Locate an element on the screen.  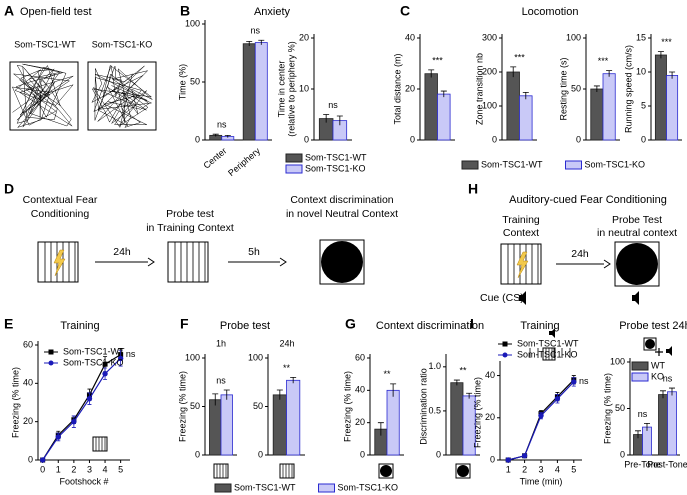
step-label: in novel Neutral Context is located at coordinates (342, 214).